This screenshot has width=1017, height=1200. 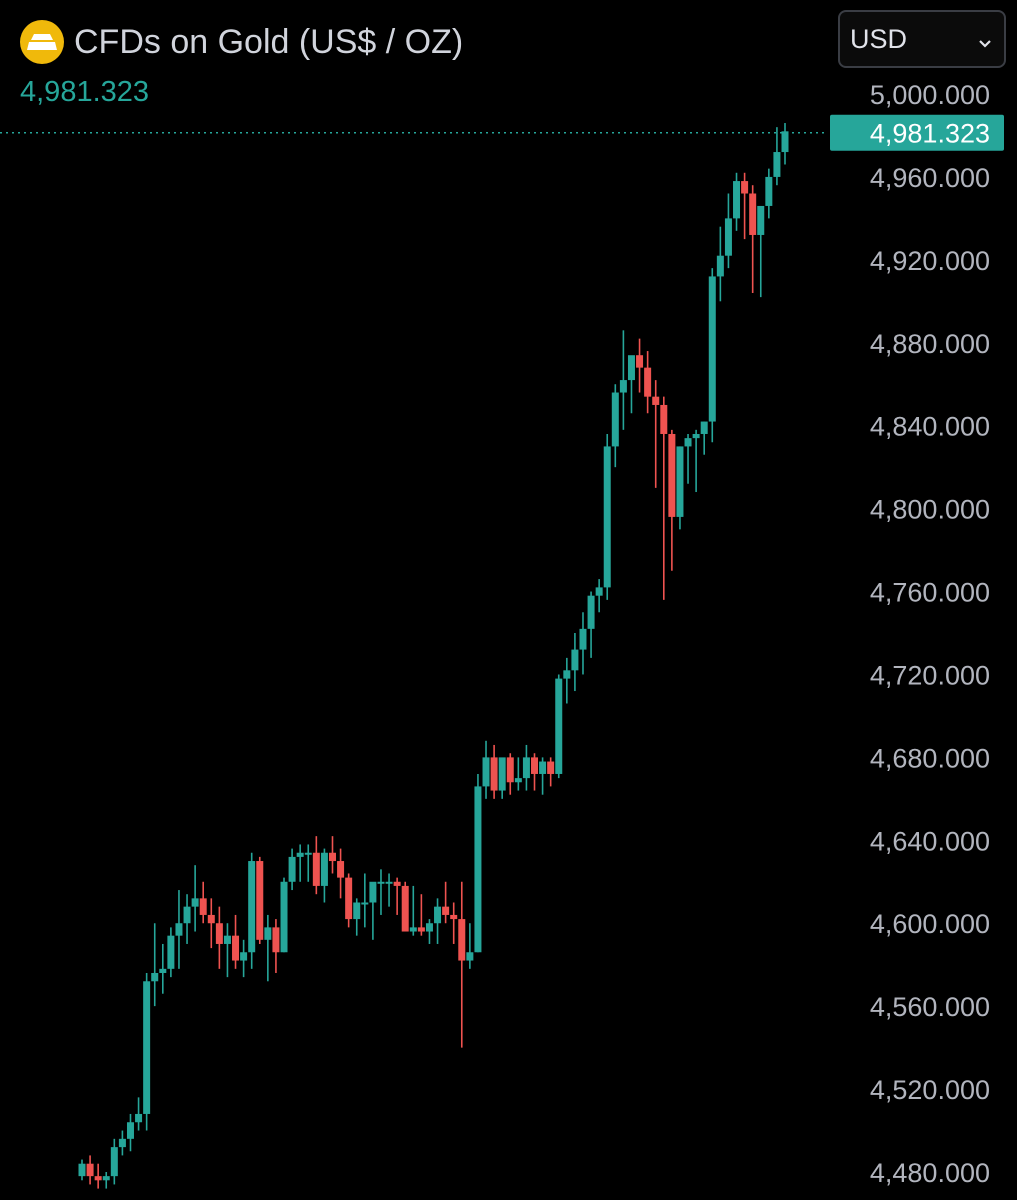 I want to click on currency-value: USD, so click(x=879, y=38).